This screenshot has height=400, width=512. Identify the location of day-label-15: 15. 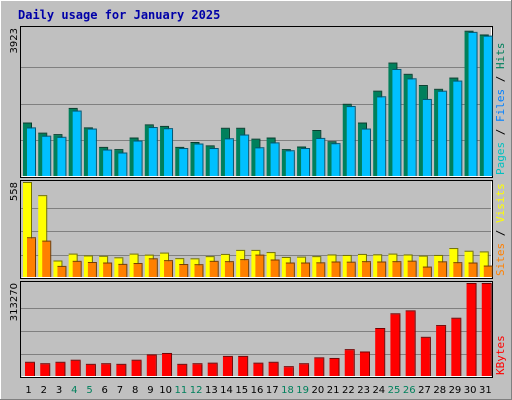
(241, 390).